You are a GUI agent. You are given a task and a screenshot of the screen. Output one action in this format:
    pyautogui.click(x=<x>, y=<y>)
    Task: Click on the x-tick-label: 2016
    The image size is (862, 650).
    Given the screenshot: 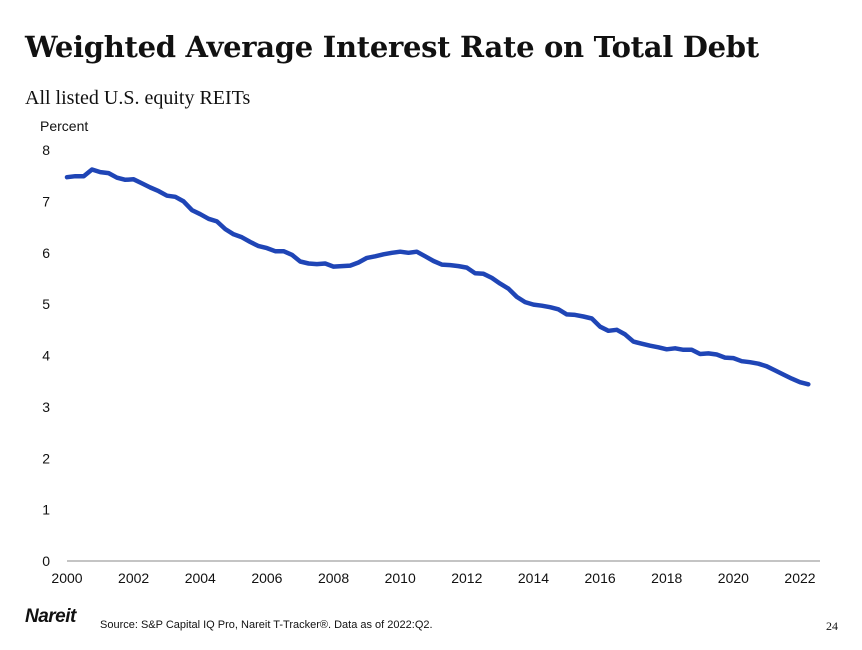 What is the action you would take?
    pyautogui.click(x=600, y=578)
    